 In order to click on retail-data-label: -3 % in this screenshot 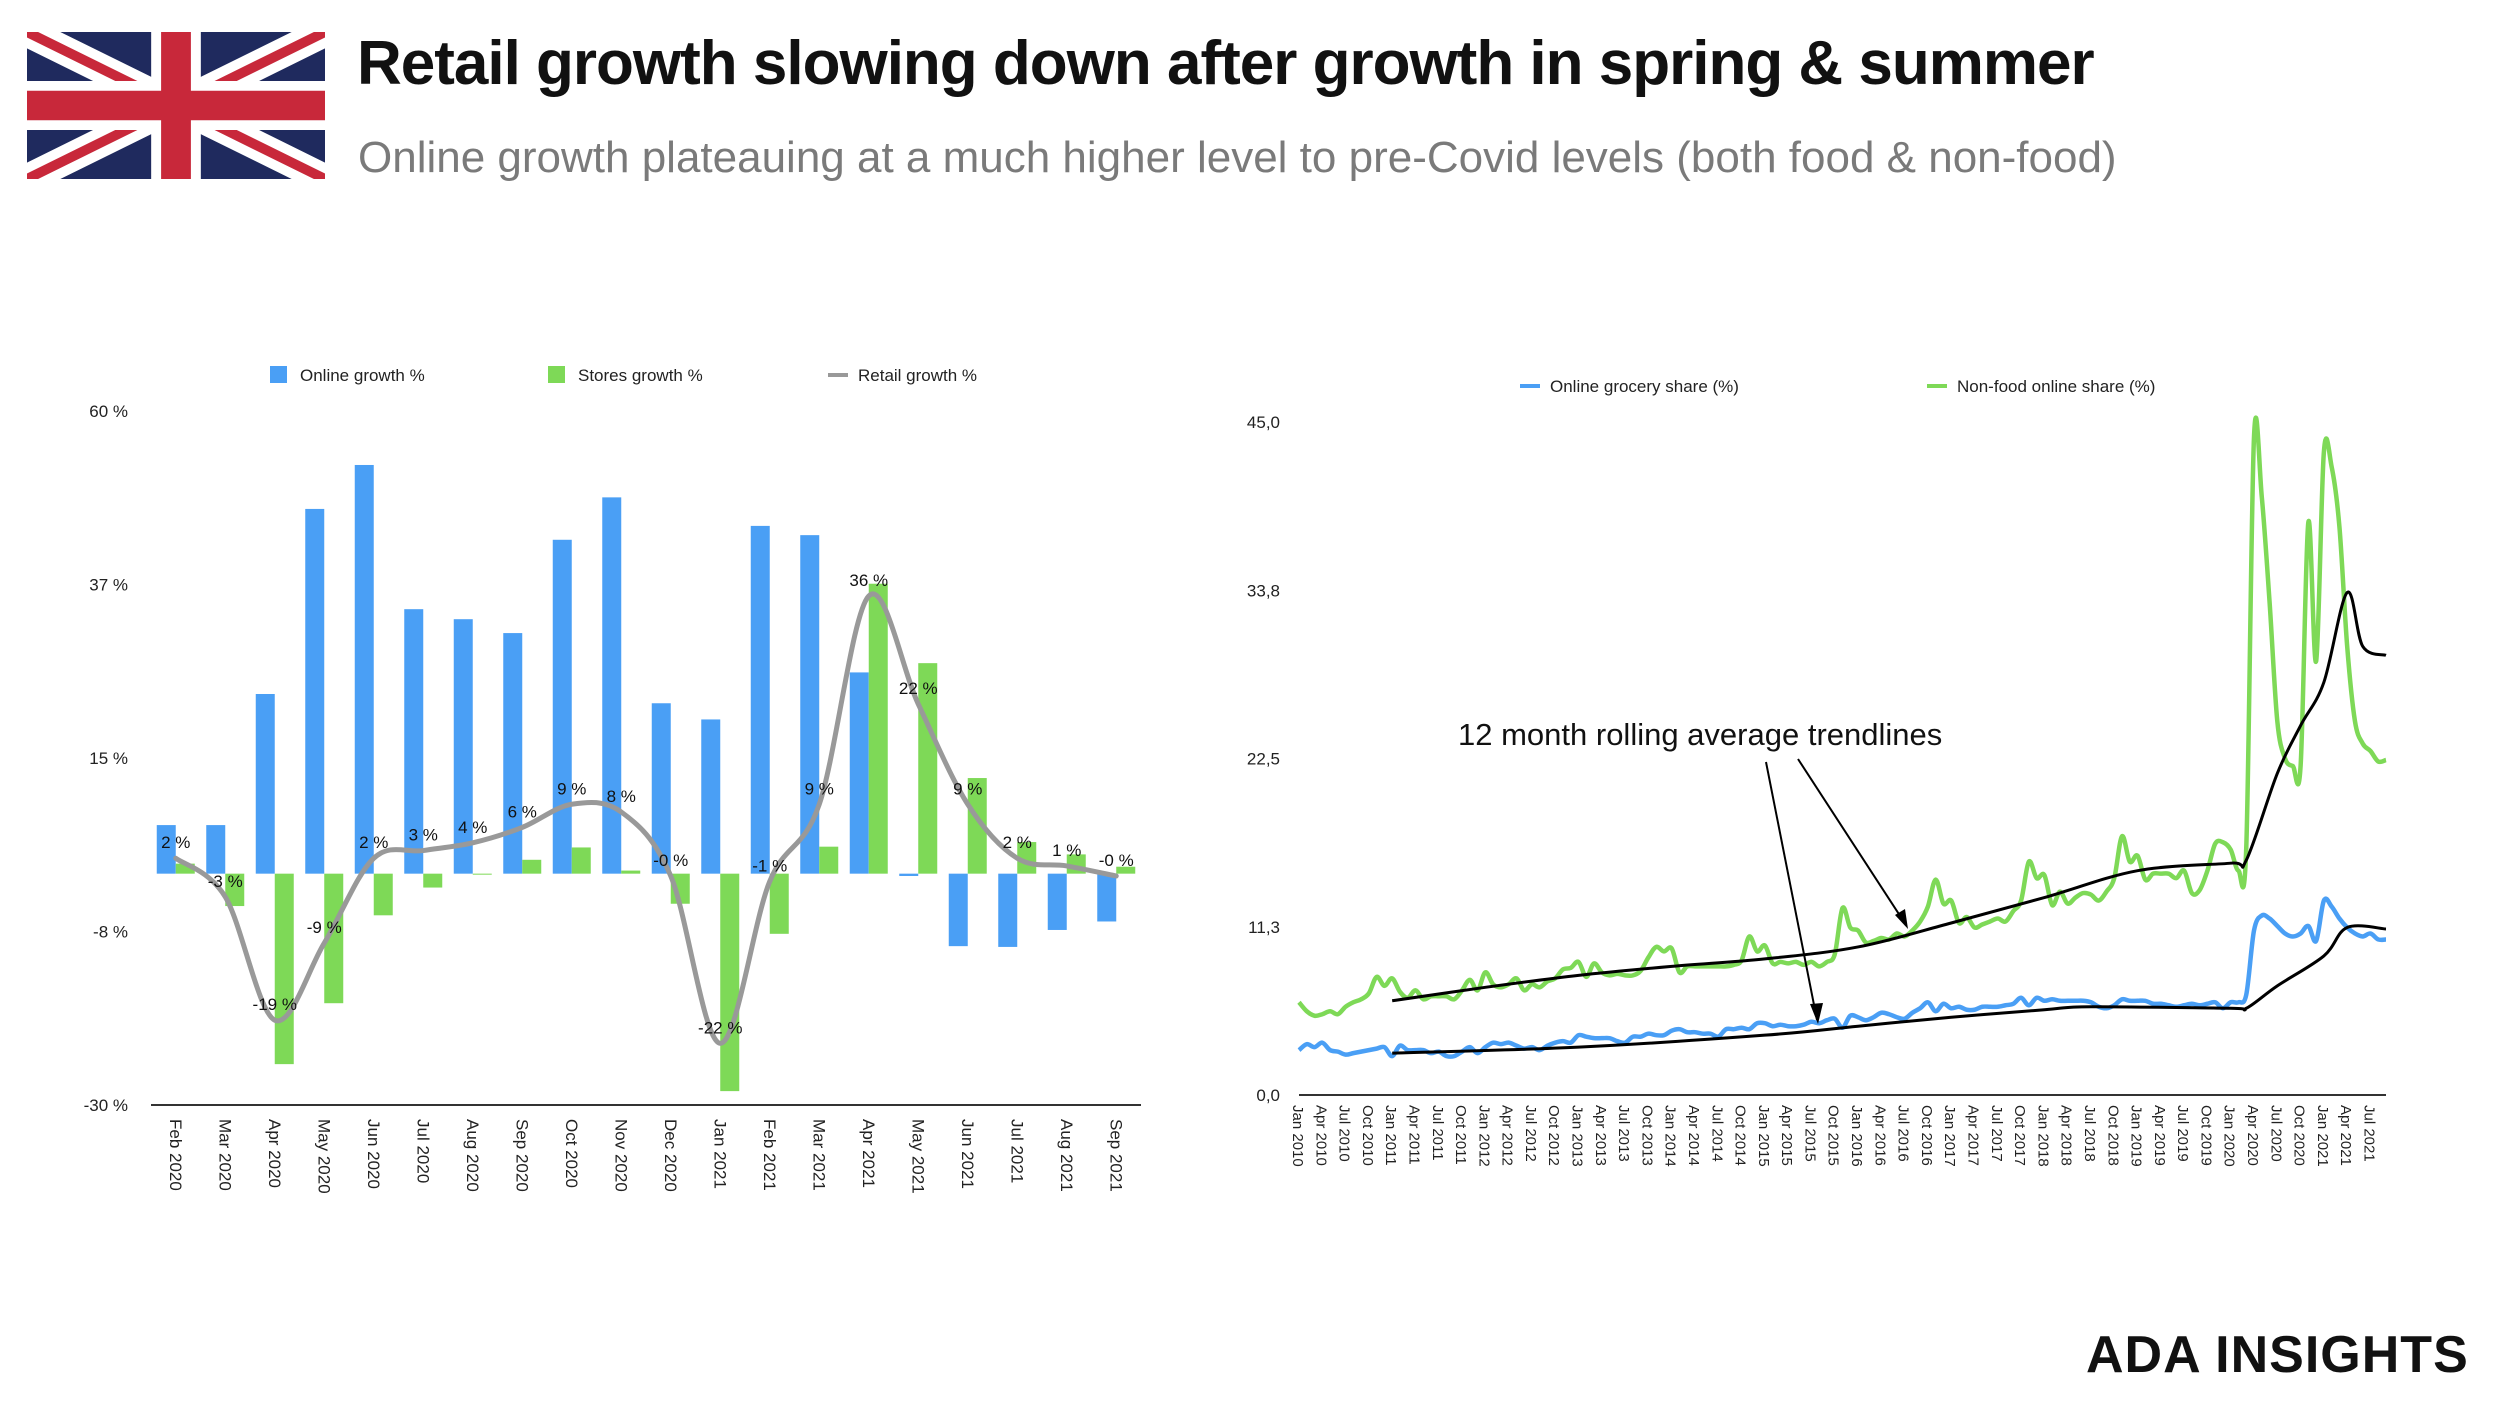, I will do `click(225, 881)`.